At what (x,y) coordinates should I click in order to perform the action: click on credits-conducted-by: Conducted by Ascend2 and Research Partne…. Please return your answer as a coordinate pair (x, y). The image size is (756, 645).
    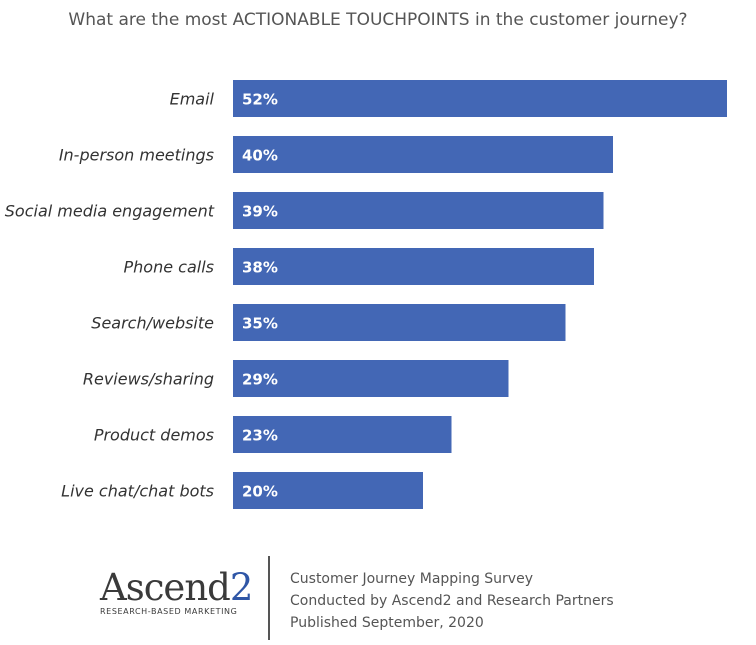
    Looking at the image, I should click on (452, 601).